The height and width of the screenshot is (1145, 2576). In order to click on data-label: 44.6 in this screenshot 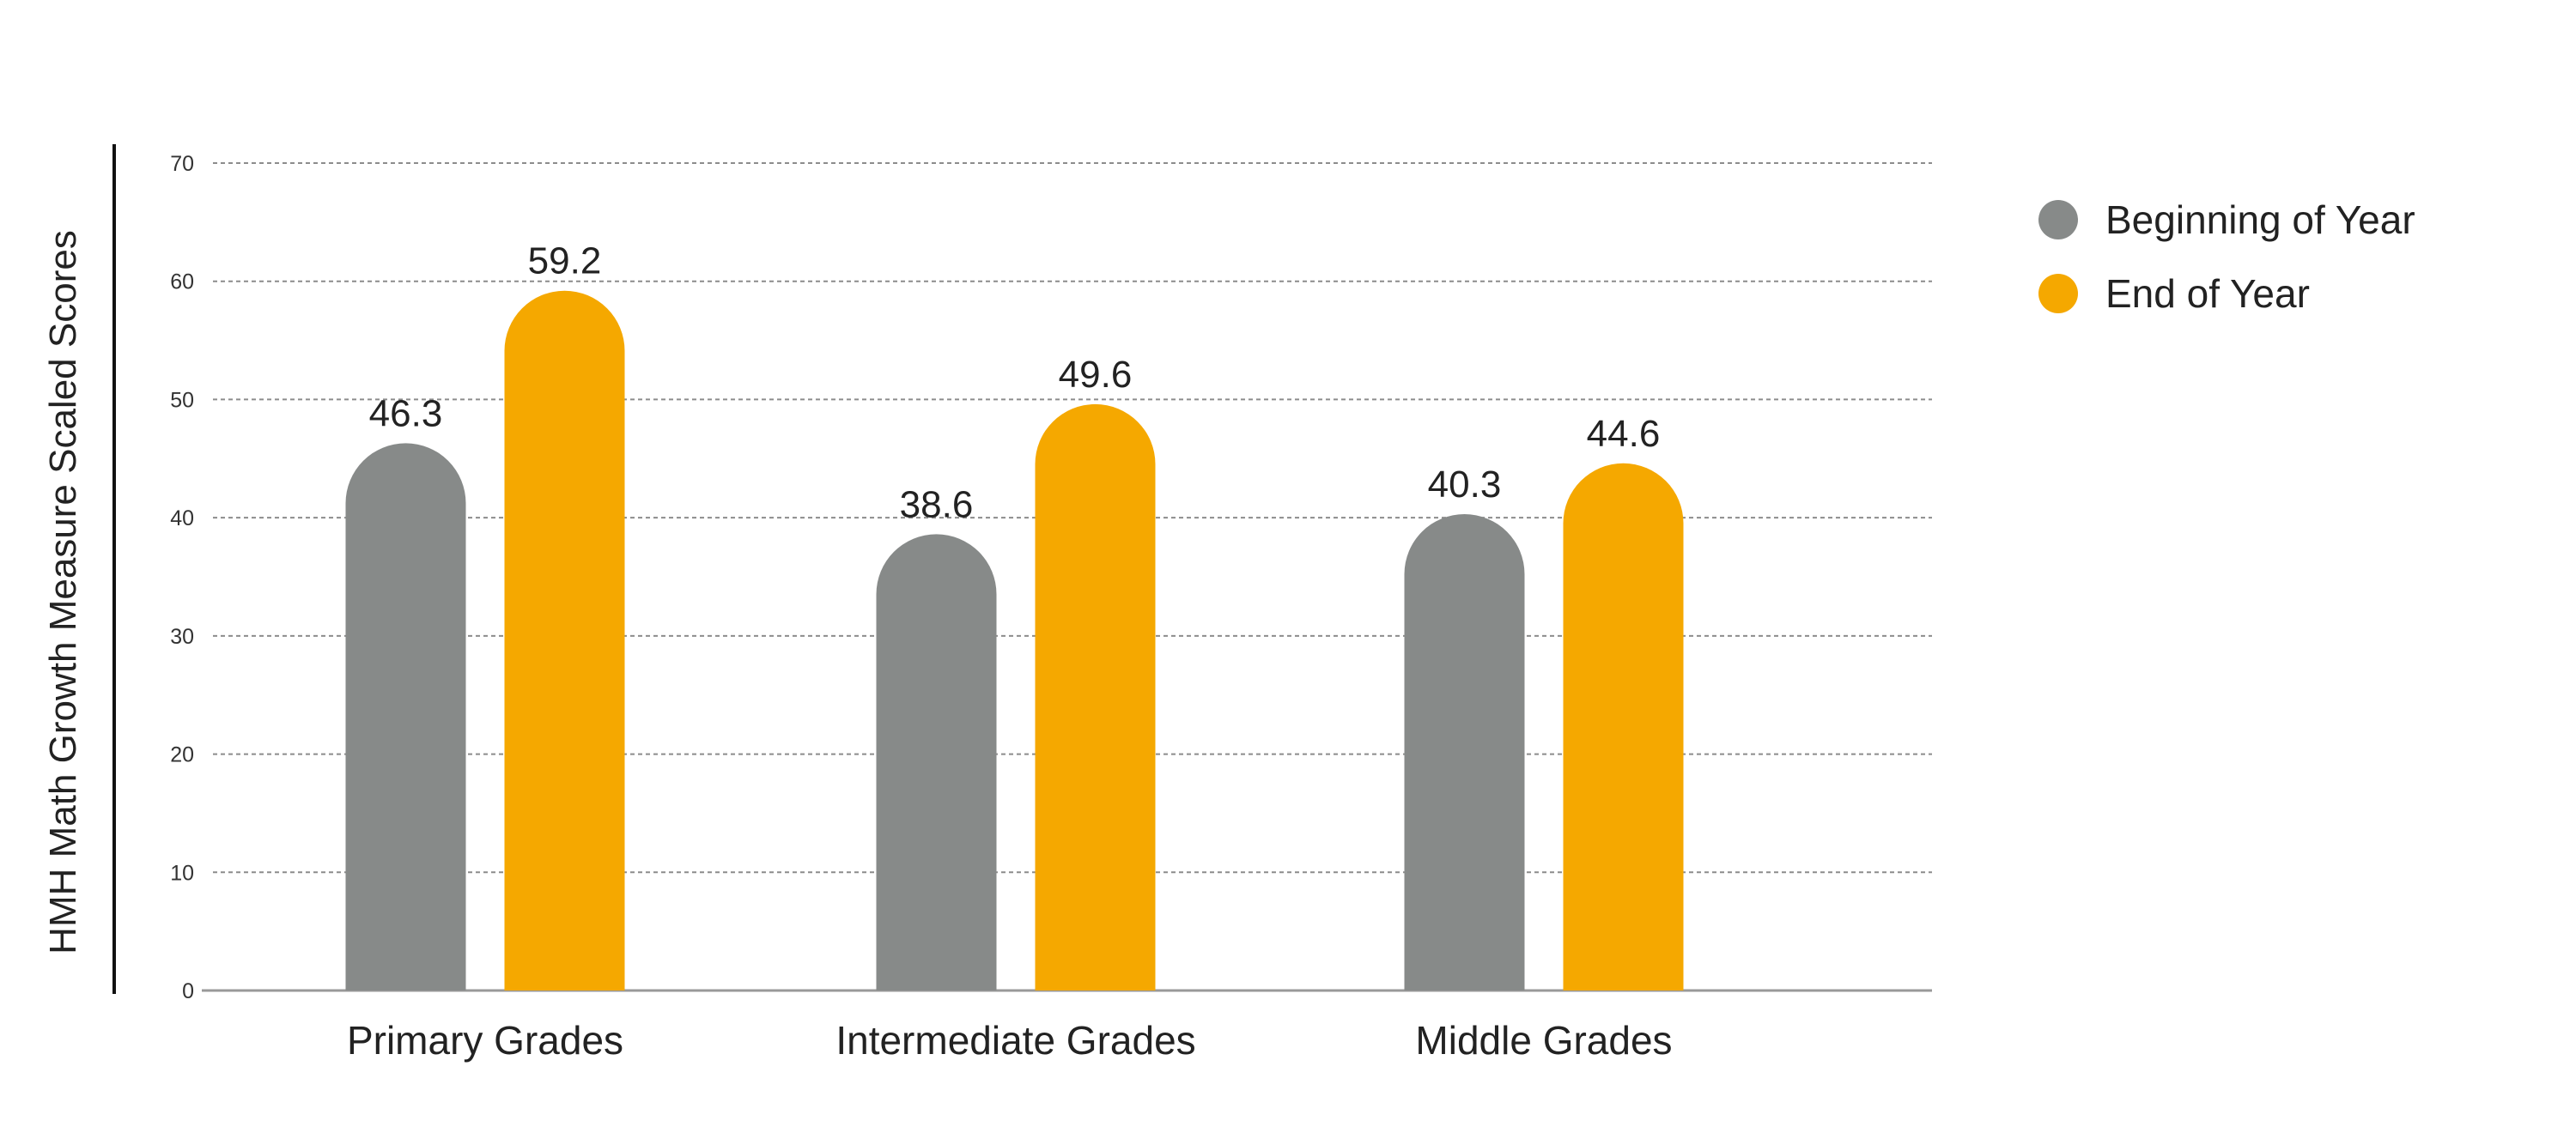, I will do `click(1624, 434)`.